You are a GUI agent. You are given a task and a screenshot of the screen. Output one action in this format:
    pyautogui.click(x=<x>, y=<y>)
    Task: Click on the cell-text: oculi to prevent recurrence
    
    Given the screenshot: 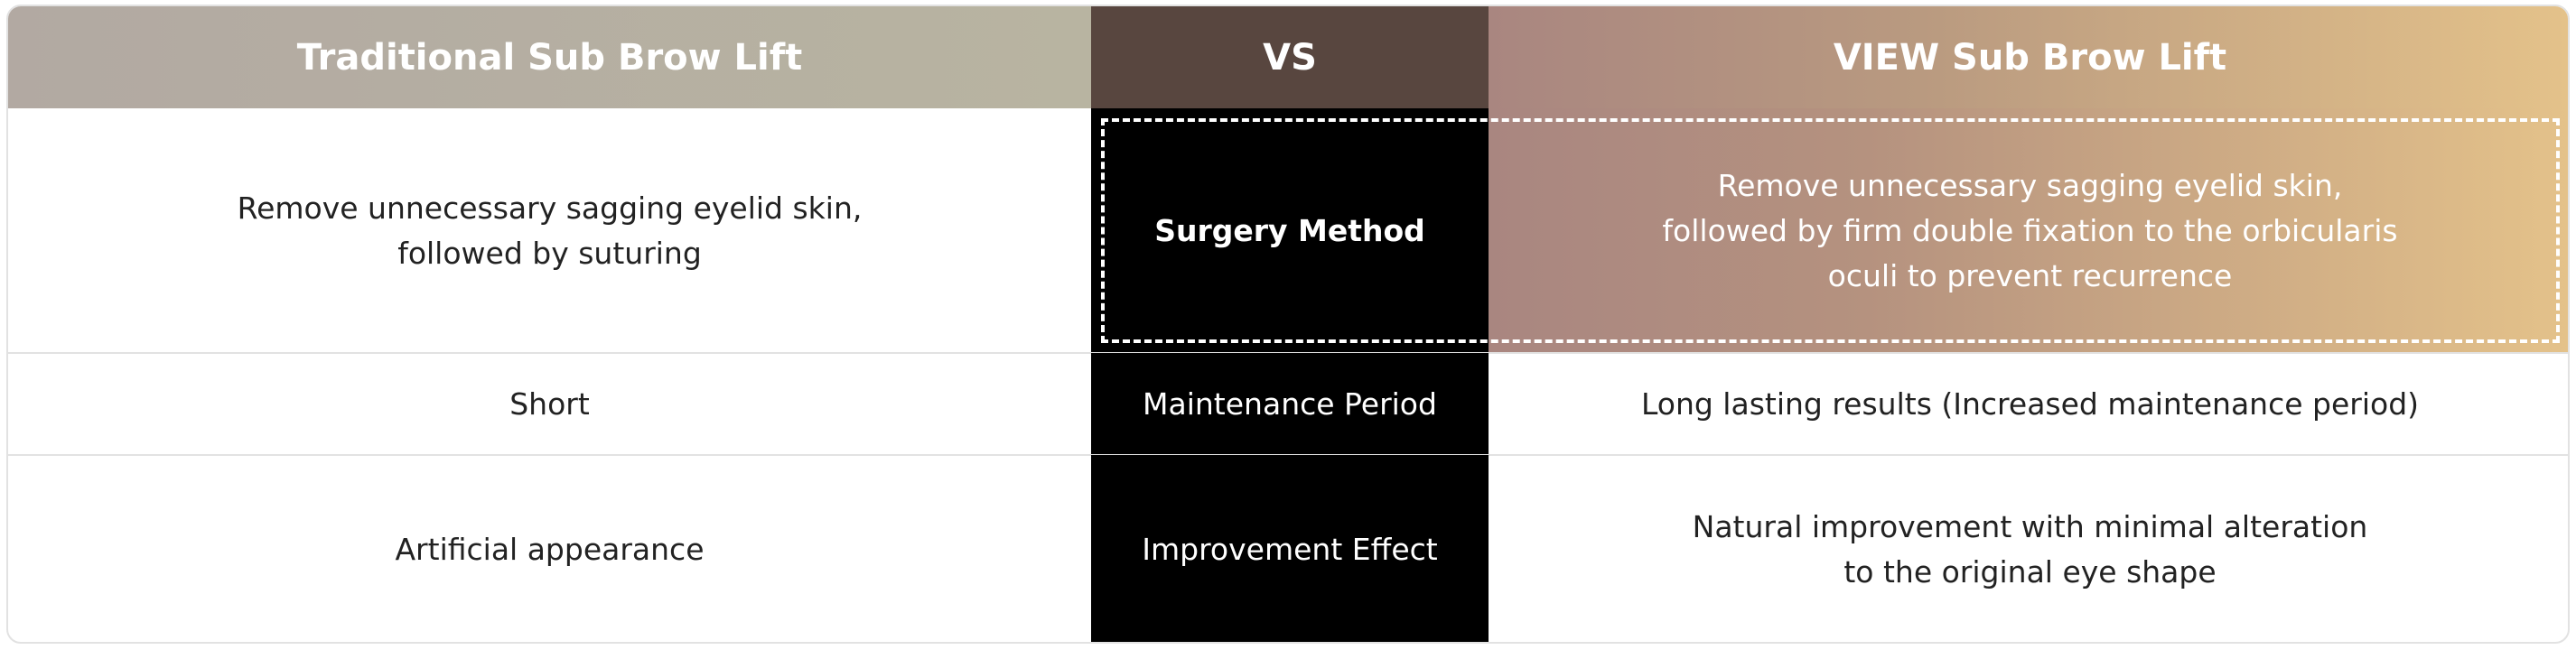 What is the action you would take?
    pyautogui.click(x=2030, y=275)
    